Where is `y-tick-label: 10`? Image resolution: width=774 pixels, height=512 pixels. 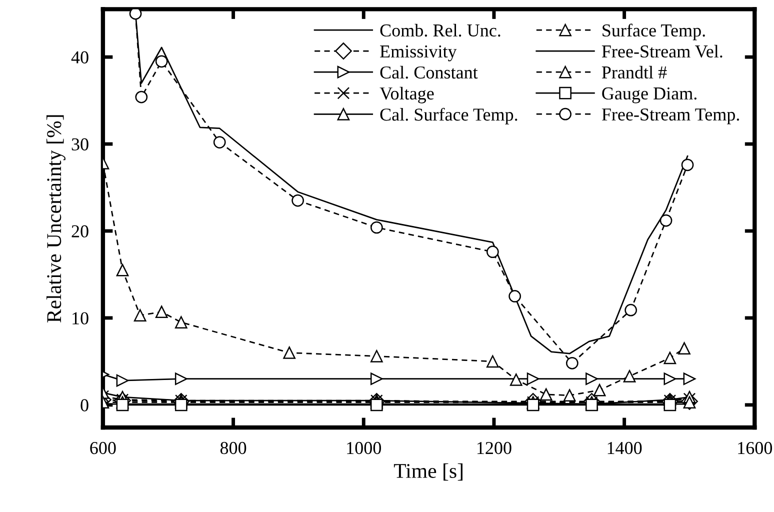
y-tick-label: 10 is located at coordinates (80, 318).